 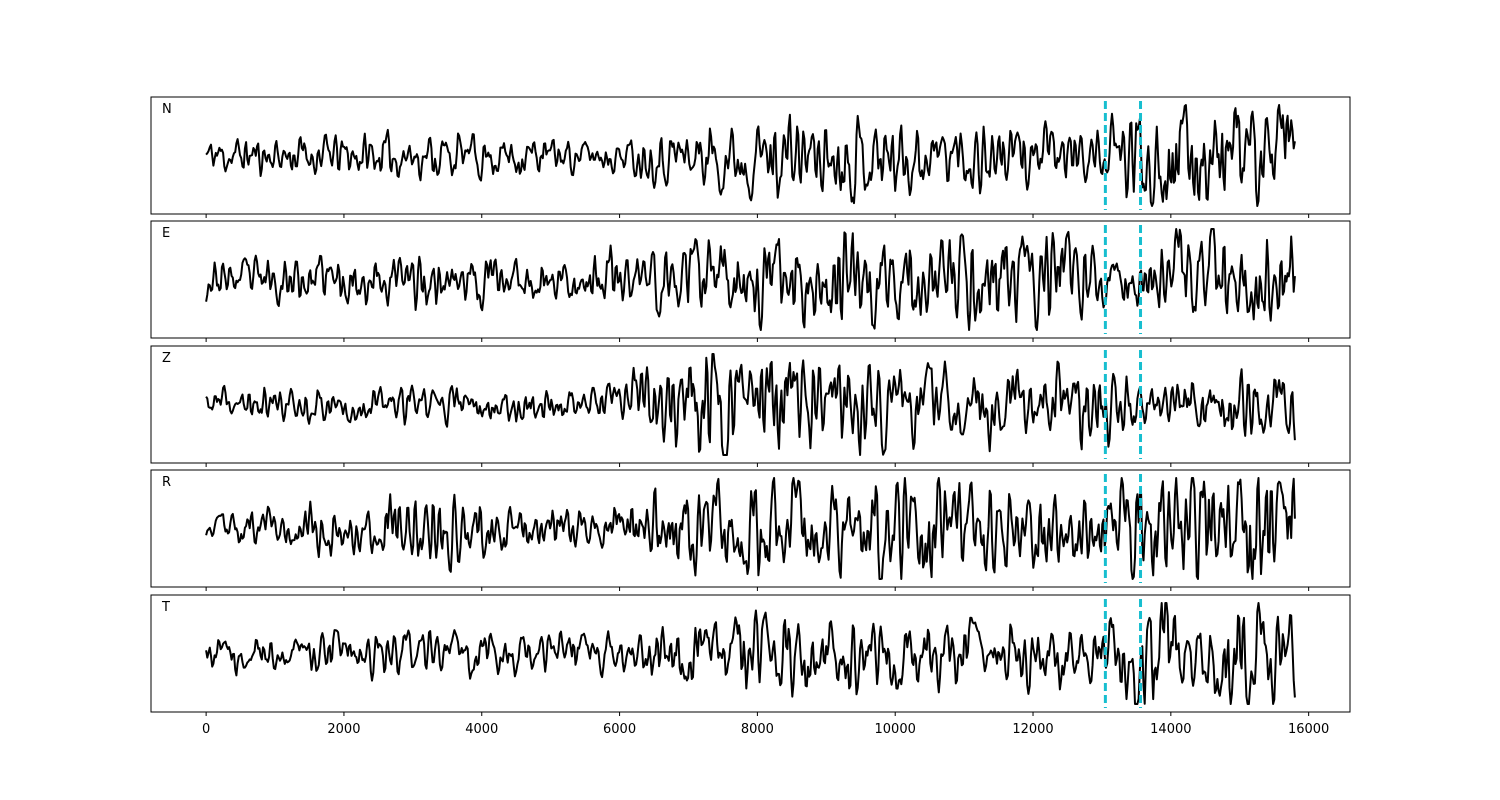 I want to click on trace-z, so click(x=750, y=404).